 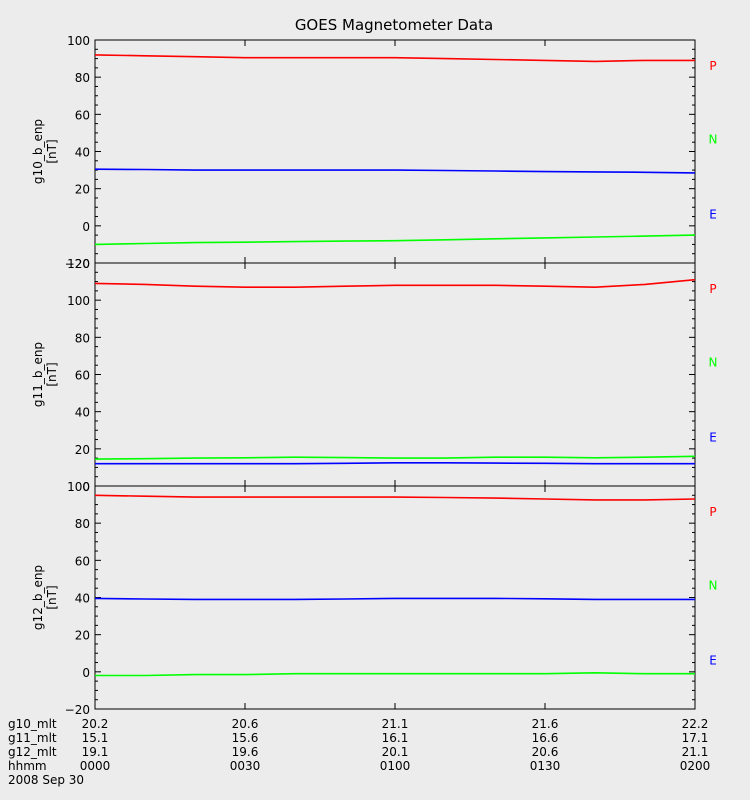 I want to click on chart-title: GOES Magnetometer Data, so click(x=394, y=25).